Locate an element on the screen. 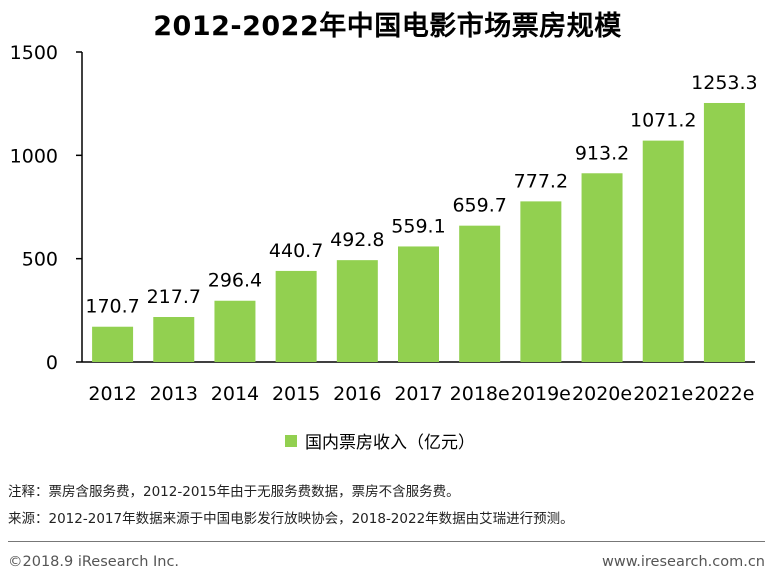  data-label: 559.1 is located at coordinates (418, 226).